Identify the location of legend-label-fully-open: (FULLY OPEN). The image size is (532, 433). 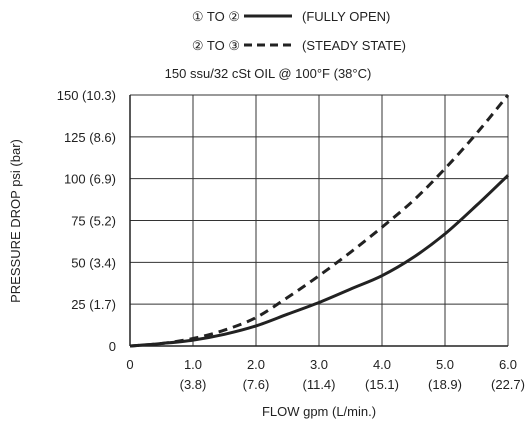
(346, 16).